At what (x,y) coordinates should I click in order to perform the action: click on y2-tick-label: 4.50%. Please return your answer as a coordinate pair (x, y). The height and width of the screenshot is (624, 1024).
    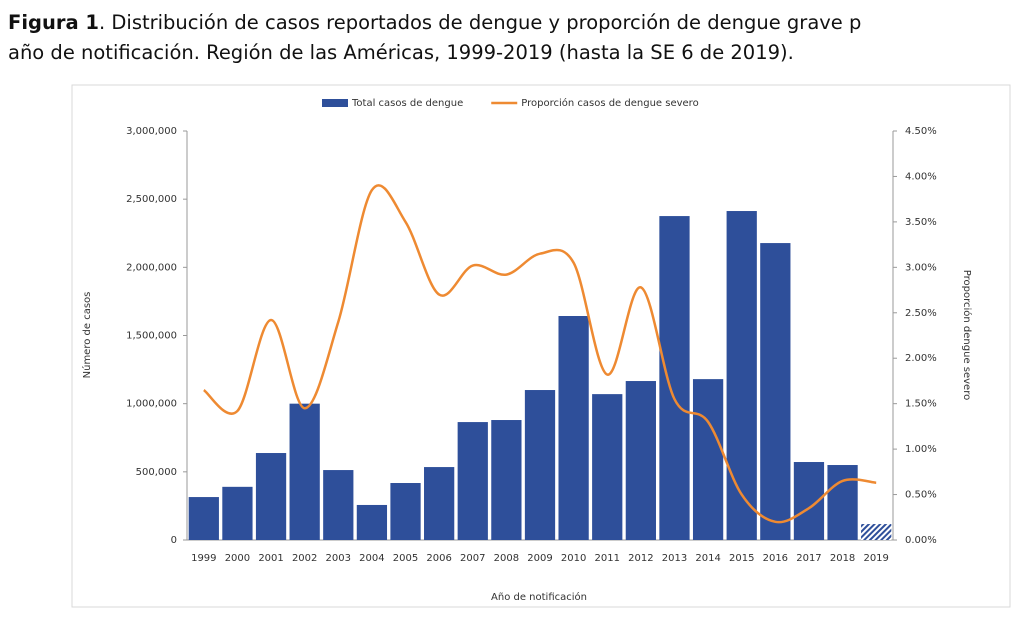
    Looking at the image, I should click on (921, 131).